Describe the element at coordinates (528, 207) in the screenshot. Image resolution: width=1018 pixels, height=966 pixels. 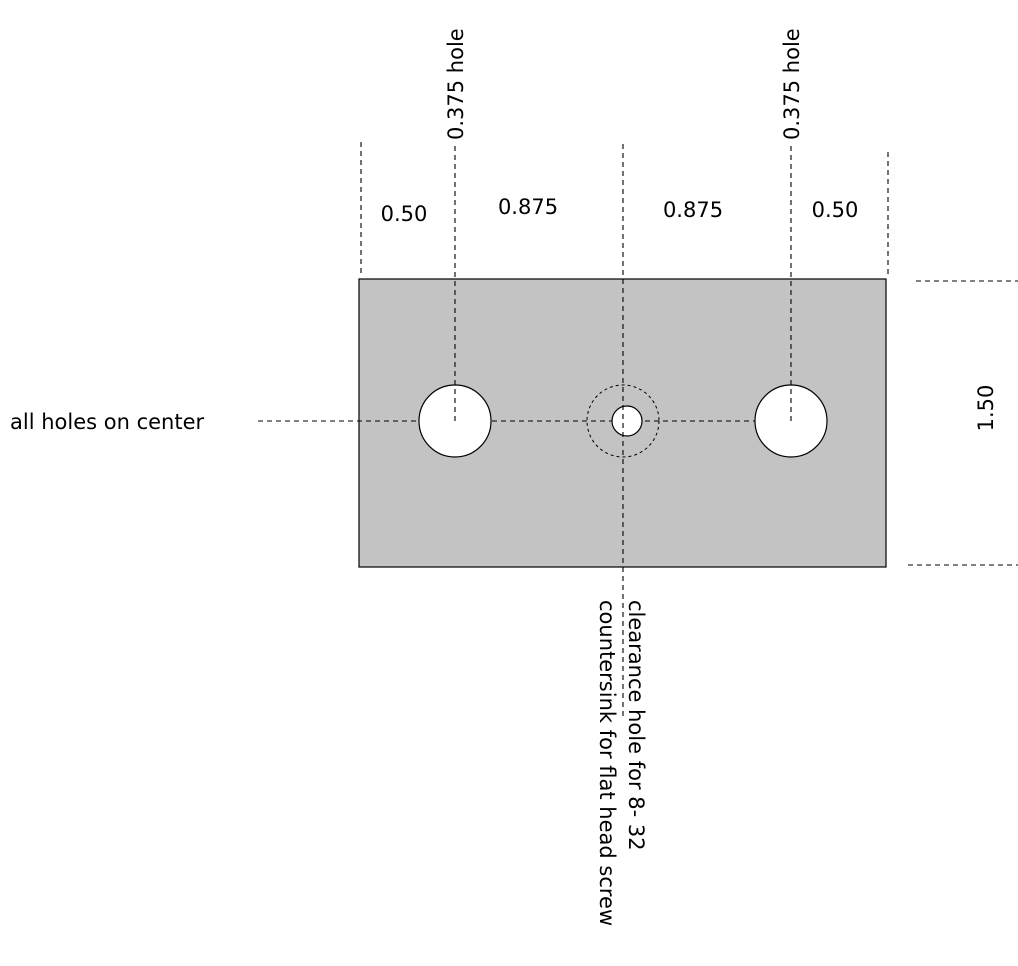
I see `dim-span-left: 0.875` at that location.